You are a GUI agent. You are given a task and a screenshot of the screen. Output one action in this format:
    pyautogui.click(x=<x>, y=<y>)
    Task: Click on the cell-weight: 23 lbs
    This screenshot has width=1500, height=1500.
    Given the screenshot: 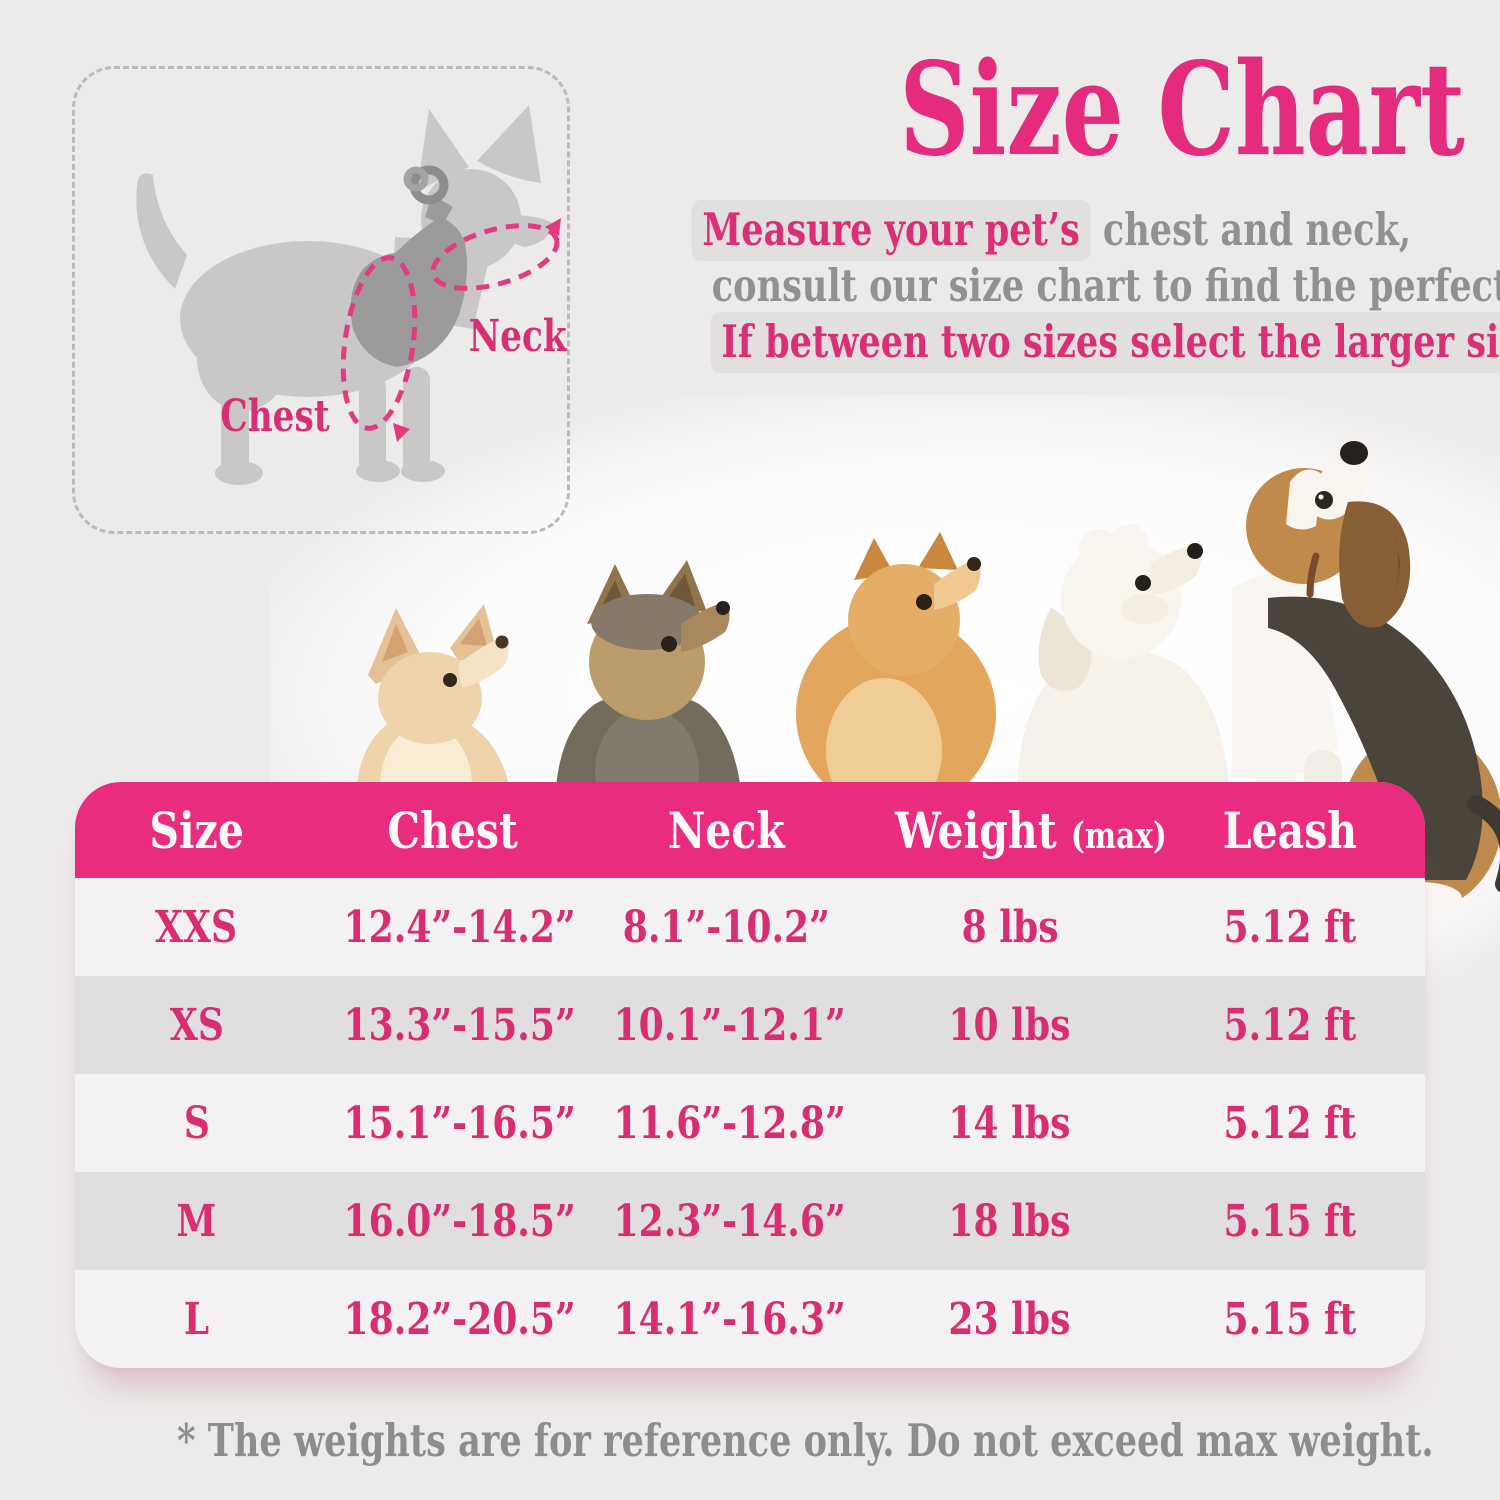 What is the action you would take?
    pyautogui.click(x=1009, y=1319)
    